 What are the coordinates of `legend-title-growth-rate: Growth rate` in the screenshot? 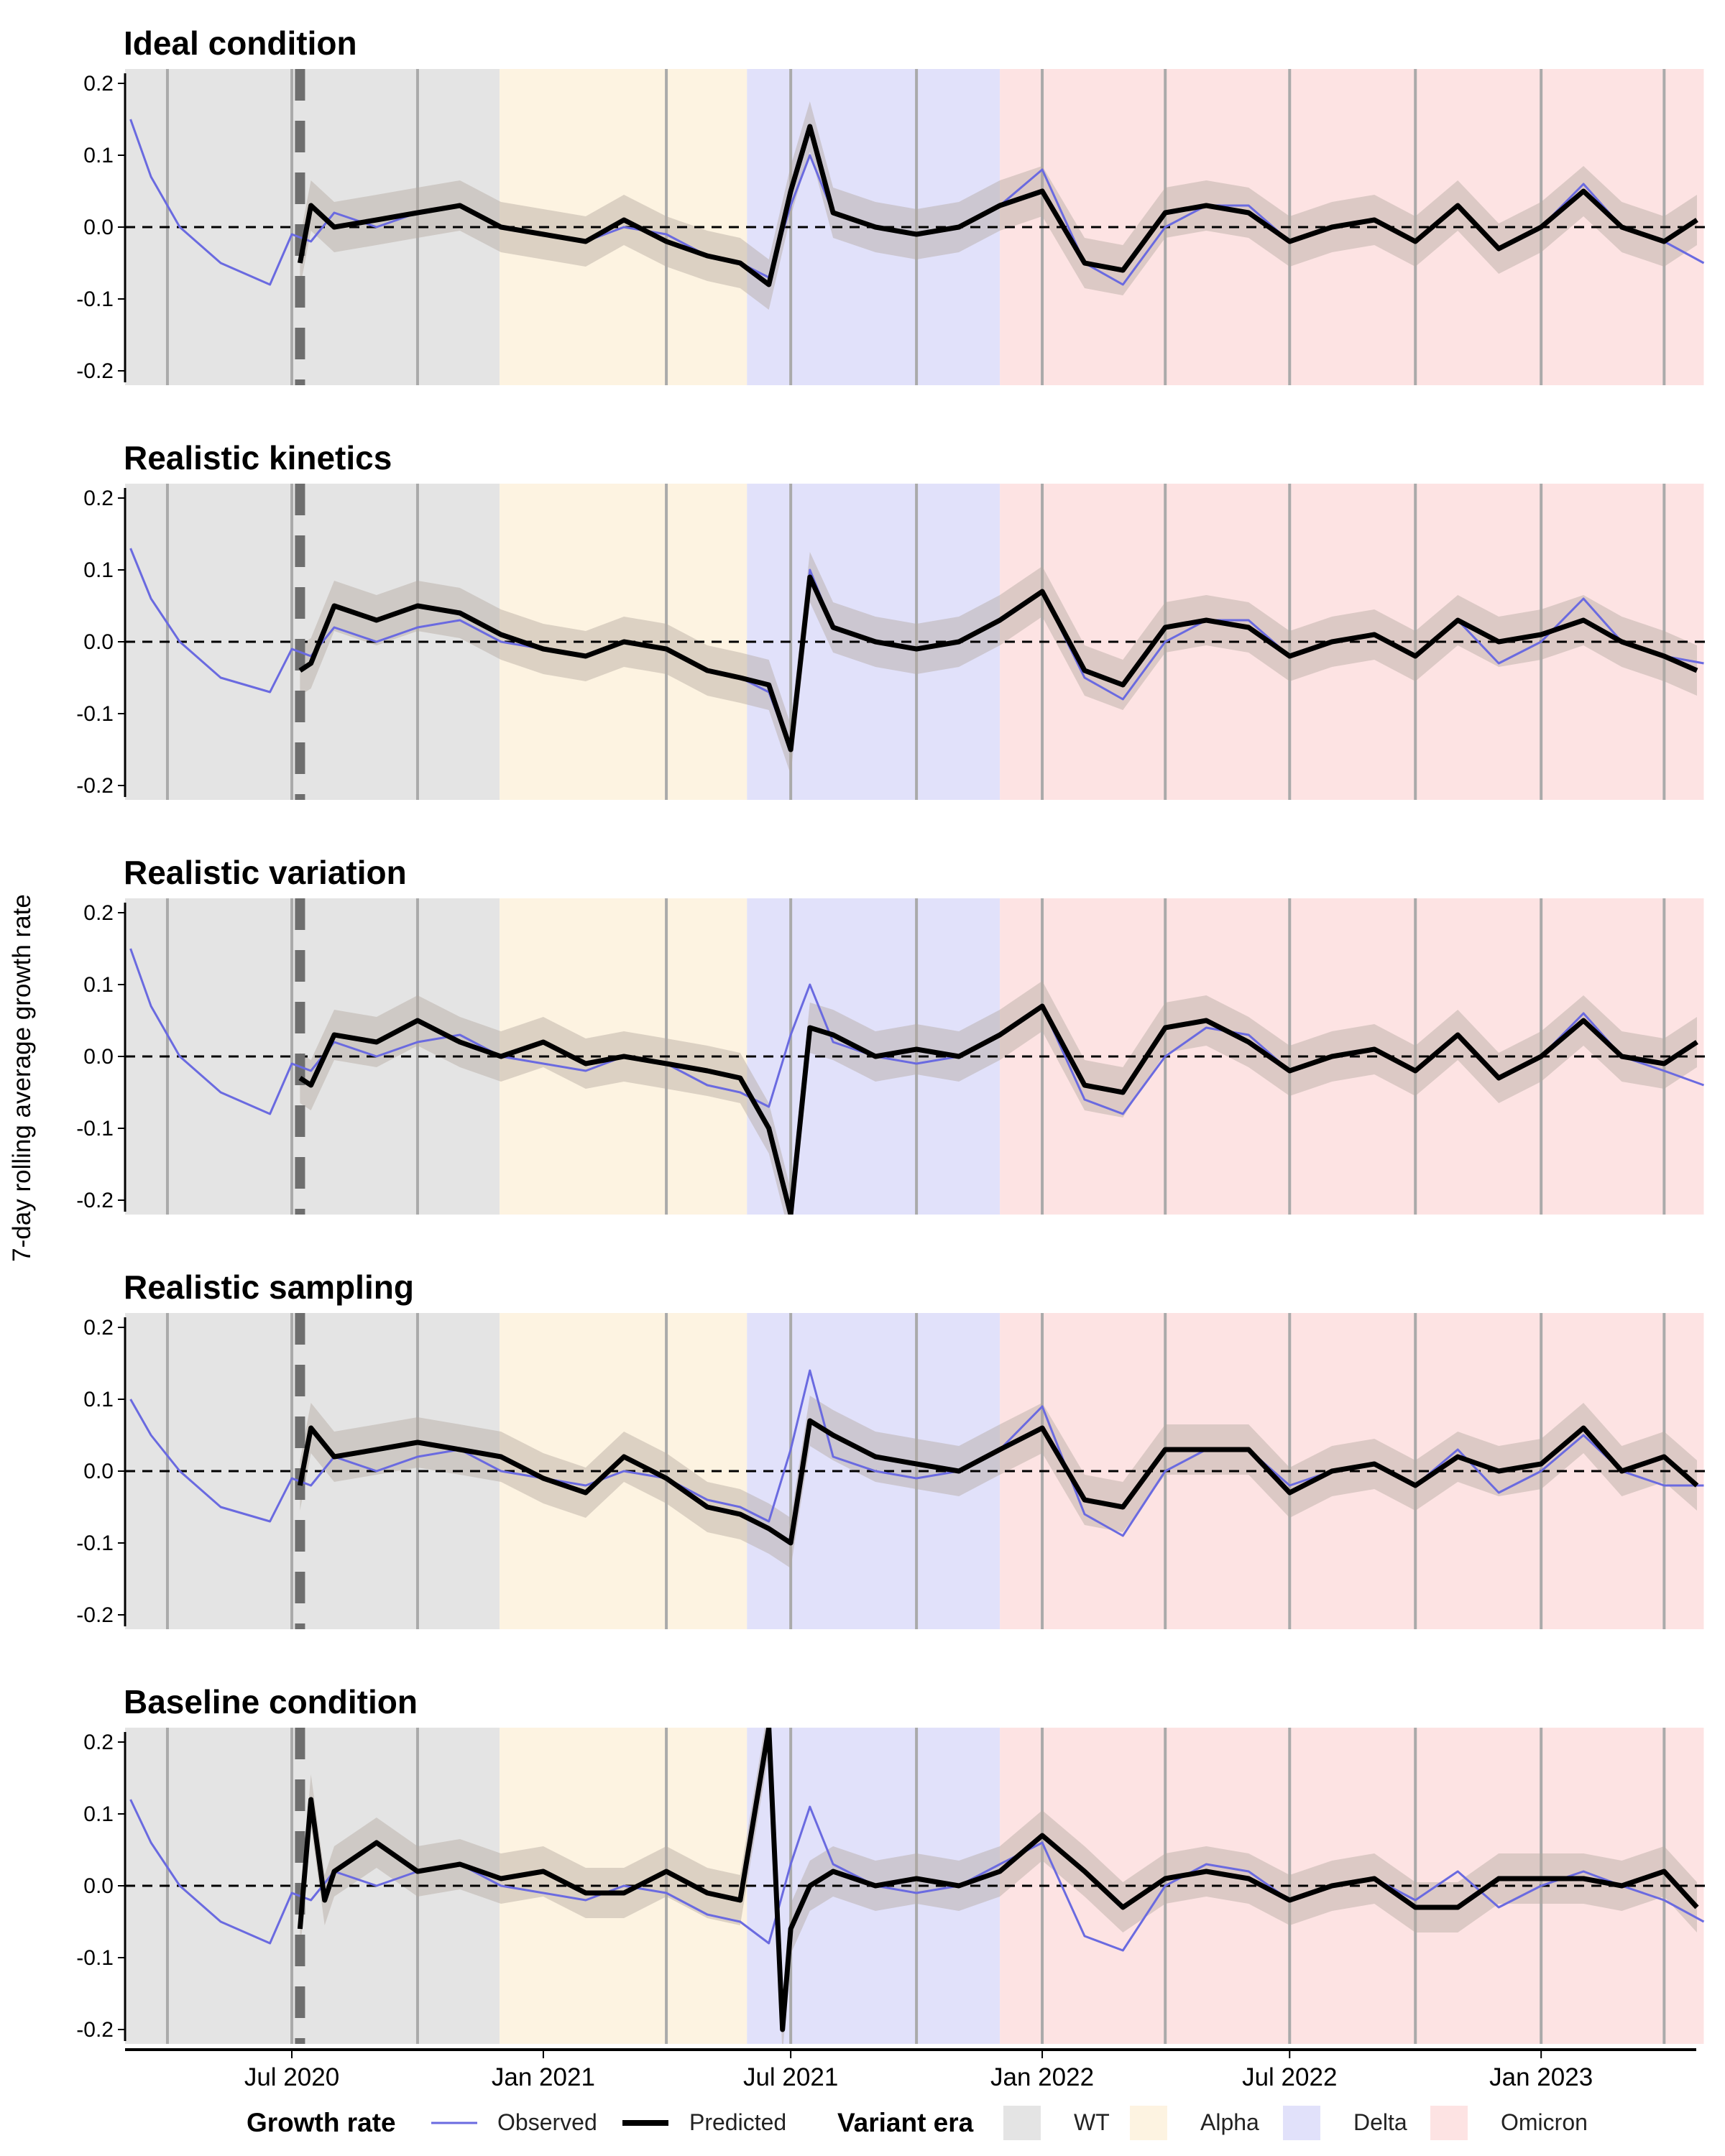 It's located at (321, 2122).